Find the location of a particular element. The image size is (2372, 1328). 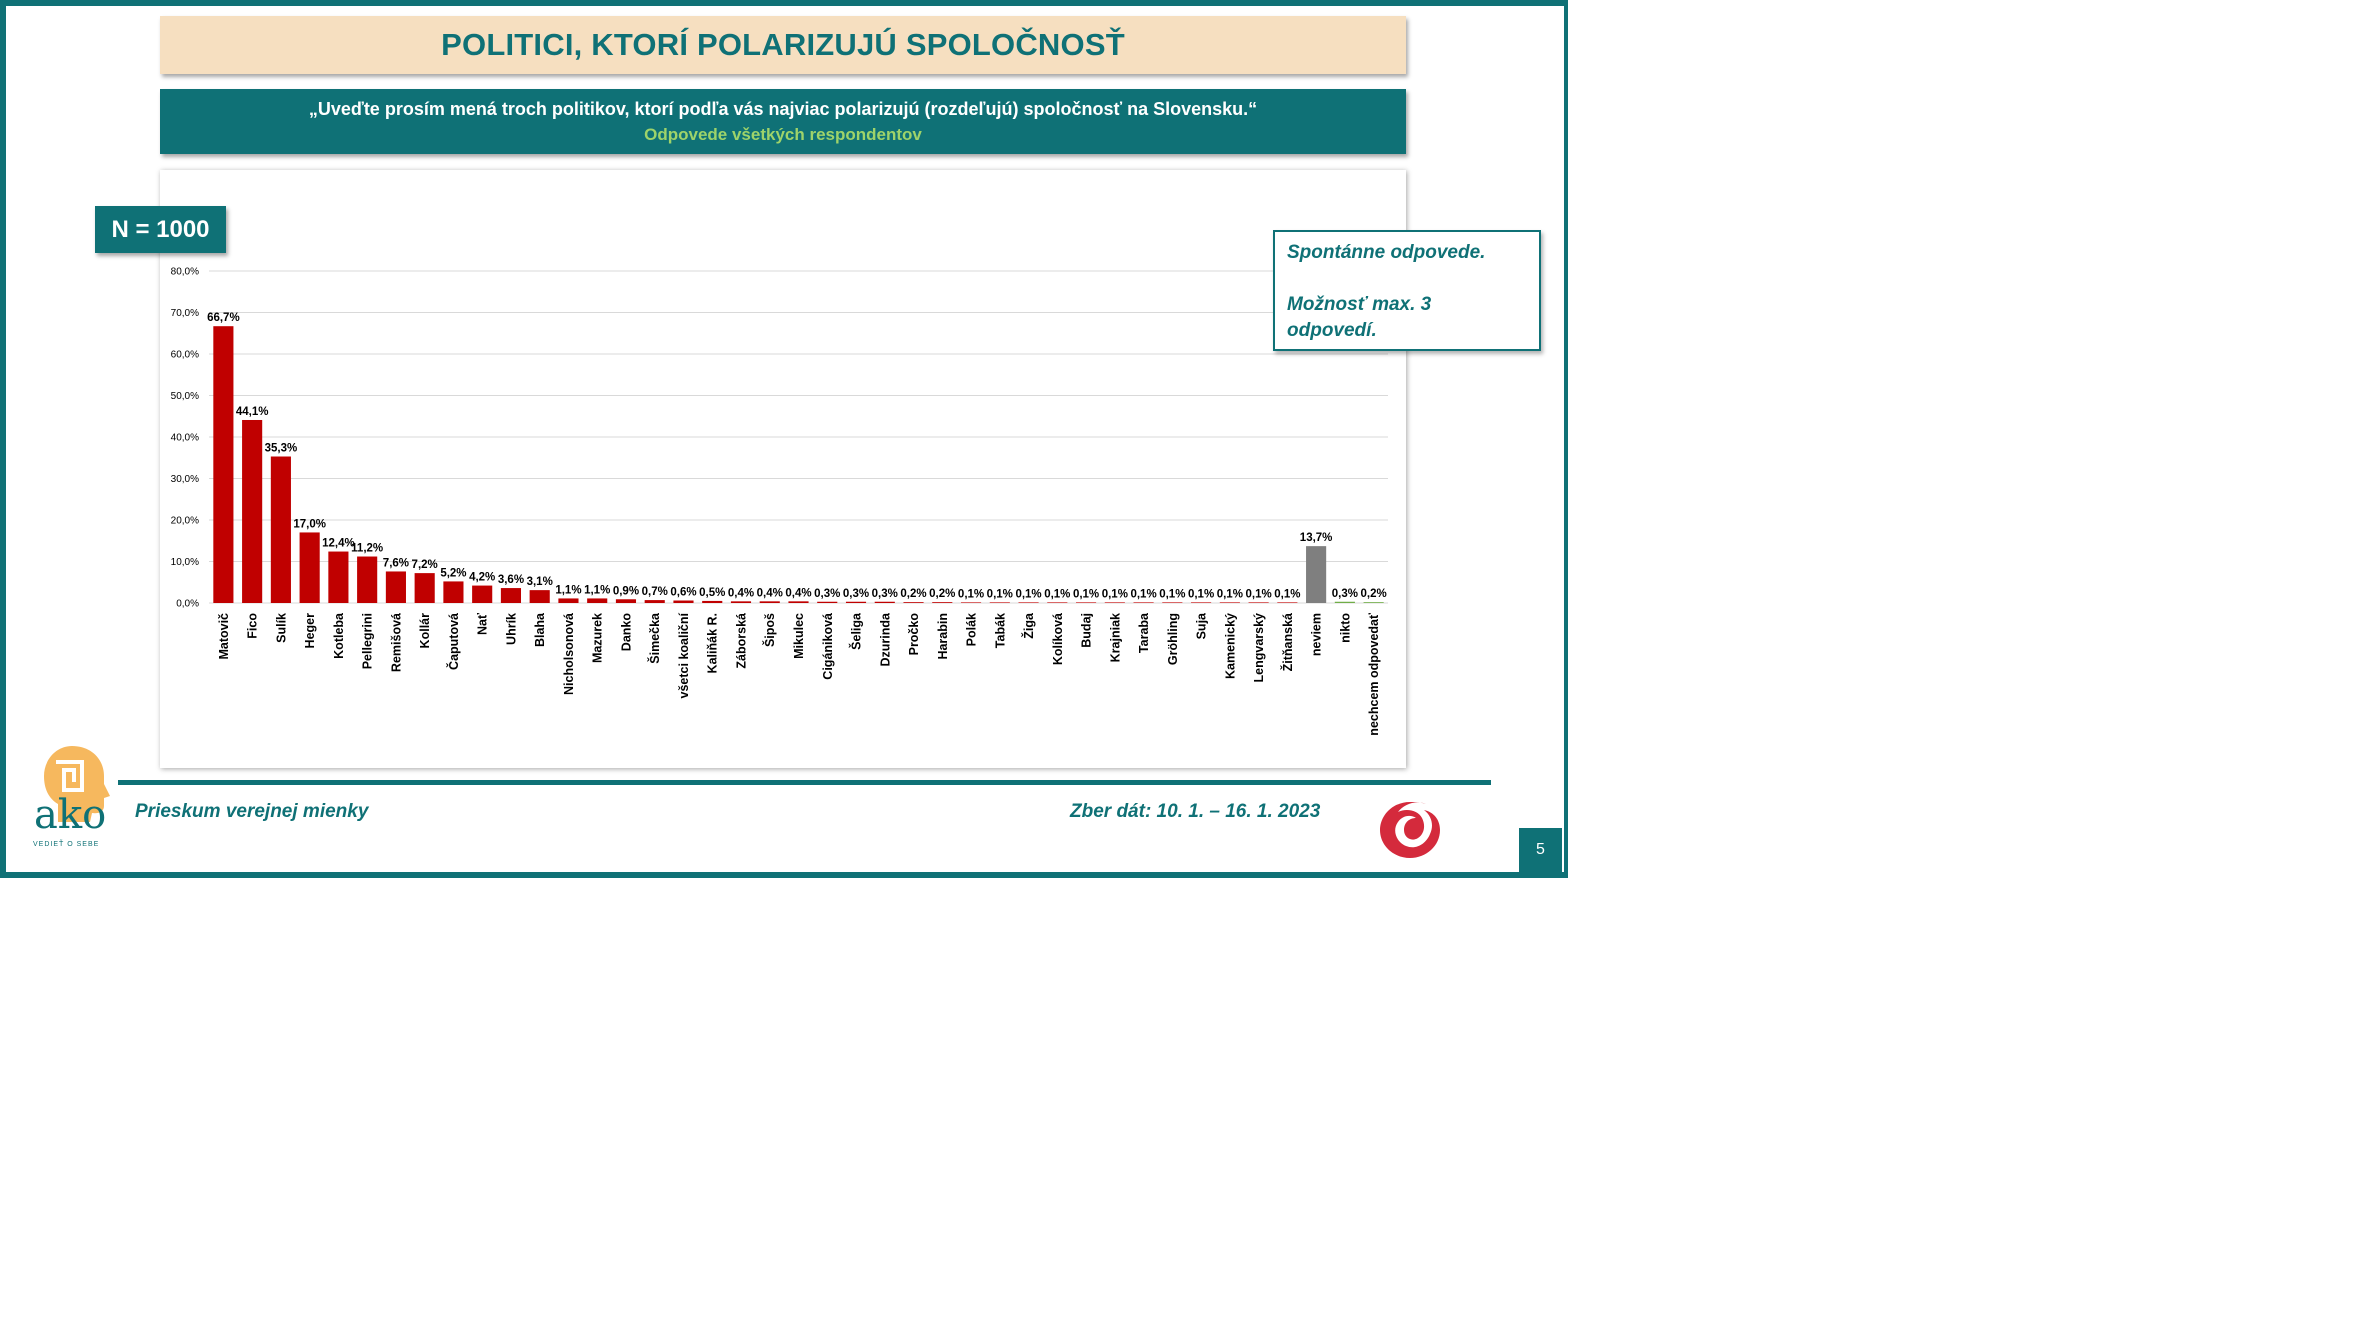

x-category-label: Tabák is located at coordinates (1000, 630).